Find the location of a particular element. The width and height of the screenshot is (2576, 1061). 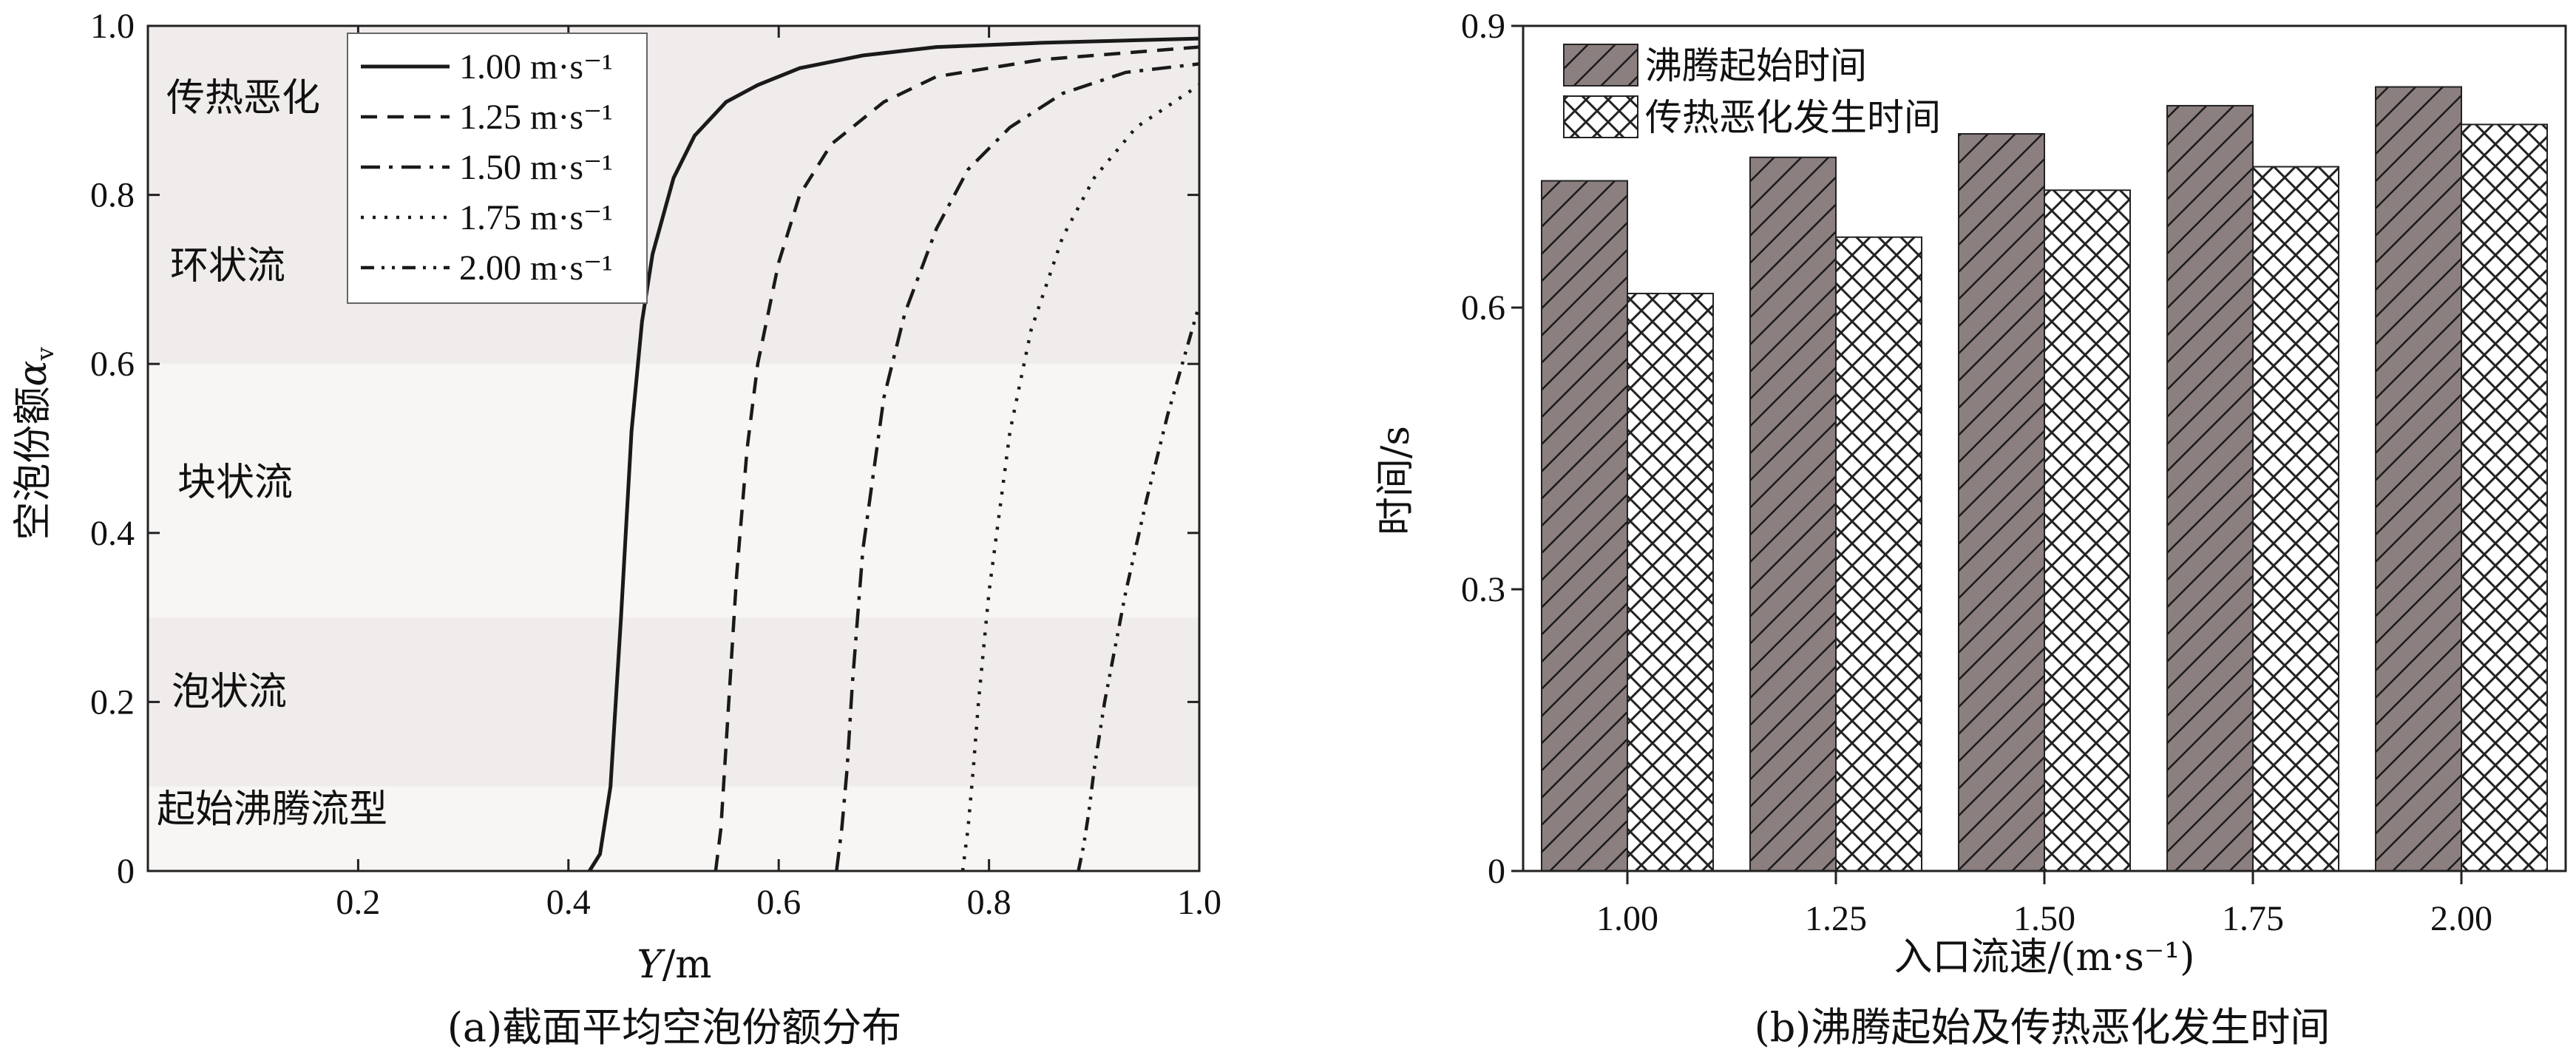

flow-region-label: 环状流 is located at coordinates (227, 266).